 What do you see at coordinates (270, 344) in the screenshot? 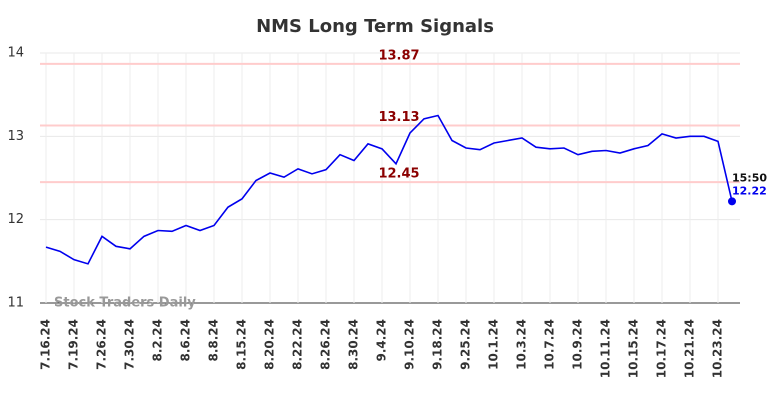
I see `x-tick-label: 8.20.24` at bounding box center [270, 344].